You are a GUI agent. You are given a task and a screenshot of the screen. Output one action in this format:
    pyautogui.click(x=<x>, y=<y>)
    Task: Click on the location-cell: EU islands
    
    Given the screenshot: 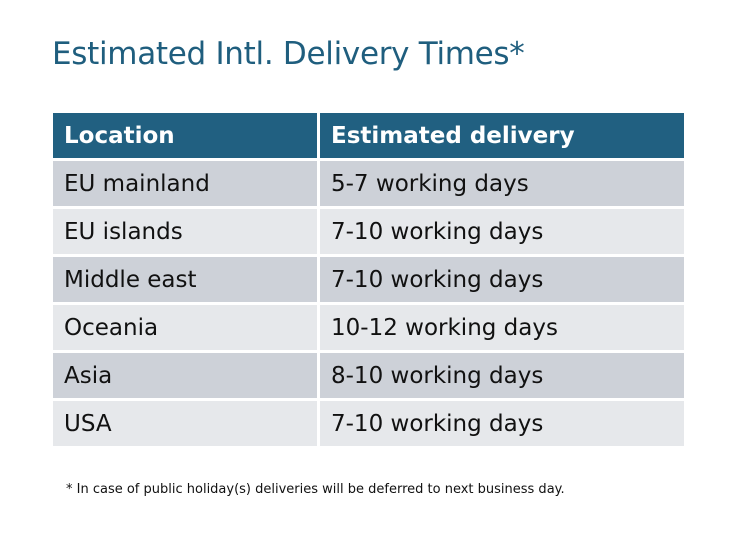 What is the action you would take?
    pyautogui.click(x=185, y=231)
    